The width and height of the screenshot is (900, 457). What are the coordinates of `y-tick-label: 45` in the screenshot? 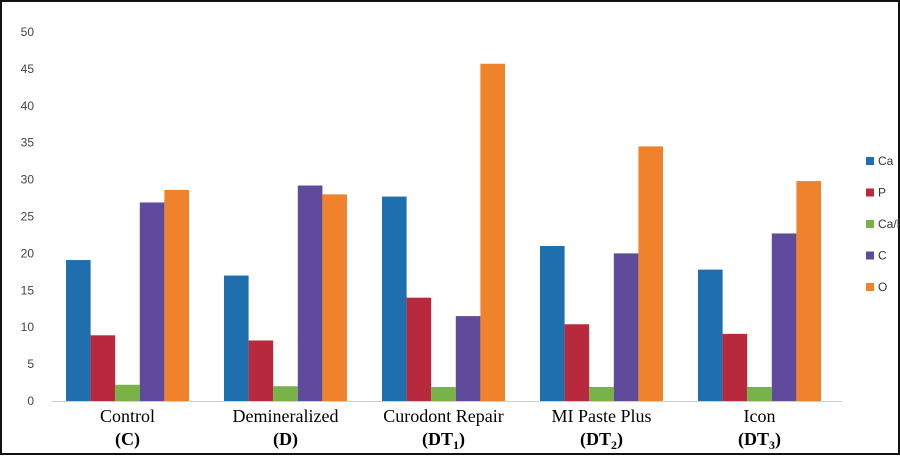 It's located at (28, 69).